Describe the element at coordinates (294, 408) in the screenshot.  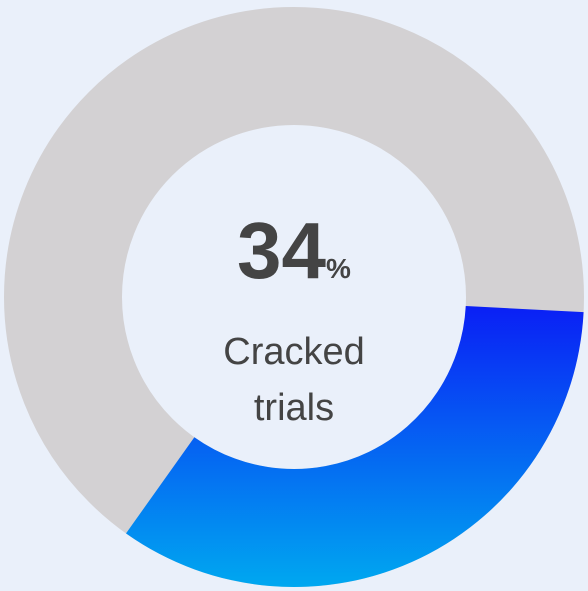
I see `center-label: trials` at that location.